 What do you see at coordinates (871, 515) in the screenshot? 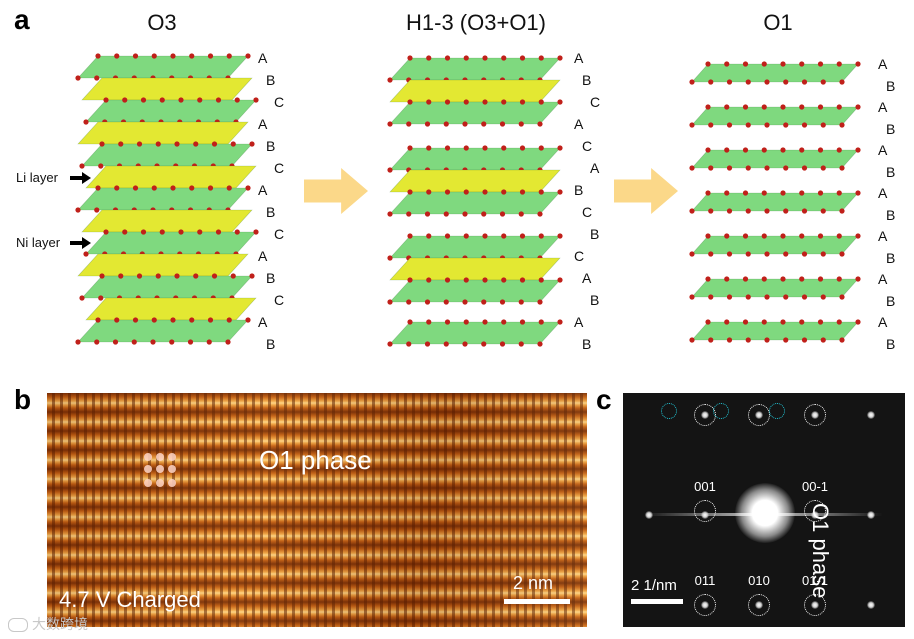
I see `fft-spot` at bounding box center [871, 515].